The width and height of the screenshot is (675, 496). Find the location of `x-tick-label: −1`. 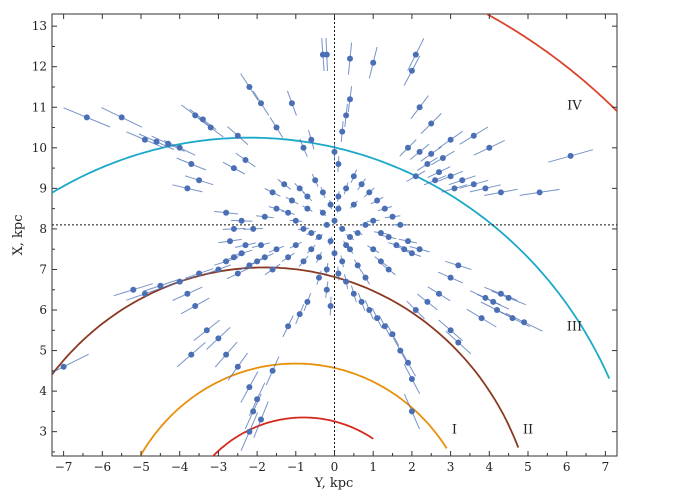

x-tick-label: −1 is located at coordinates (296, 467).